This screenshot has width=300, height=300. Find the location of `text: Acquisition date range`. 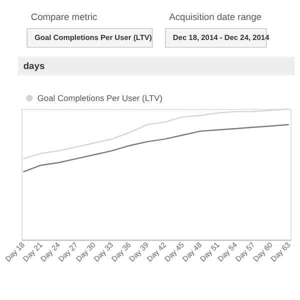

text: Acquisition date range is located at coordinates (215, 17).